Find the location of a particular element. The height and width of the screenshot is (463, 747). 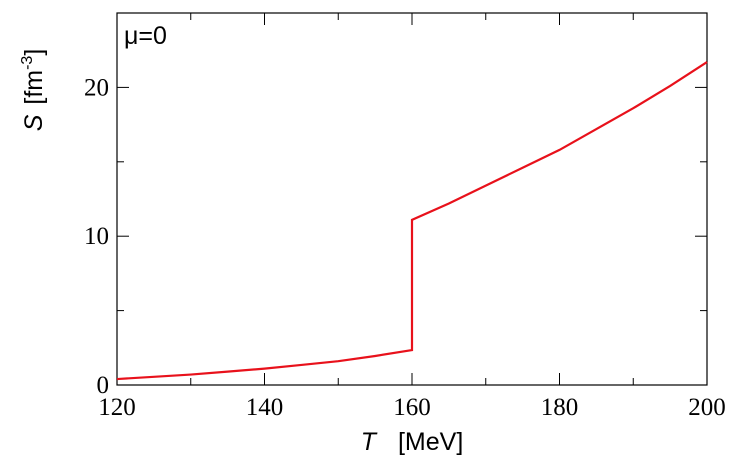

y-label-unit: [fm is located at coordinates (34, 87).